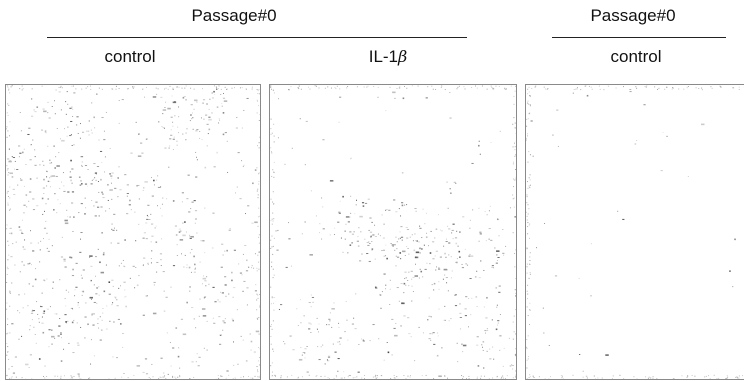  What do you see at coordinates (130, 56) in the screenshot?
I see `panel-label-control-1: control` at bounding box center [130, 56].